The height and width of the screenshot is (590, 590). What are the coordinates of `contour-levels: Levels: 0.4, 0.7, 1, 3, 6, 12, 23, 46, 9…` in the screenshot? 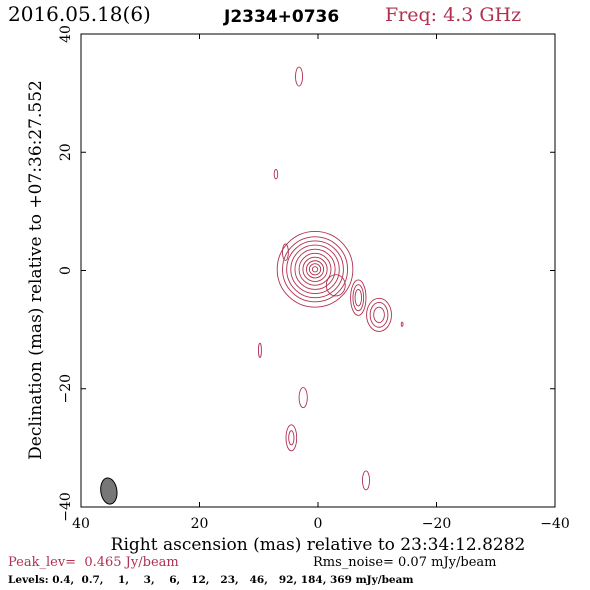 It's located at (211, 580).